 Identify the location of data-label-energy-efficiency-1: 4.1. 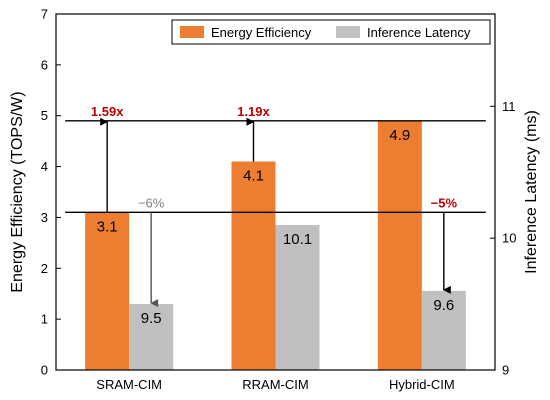
(253, 175).